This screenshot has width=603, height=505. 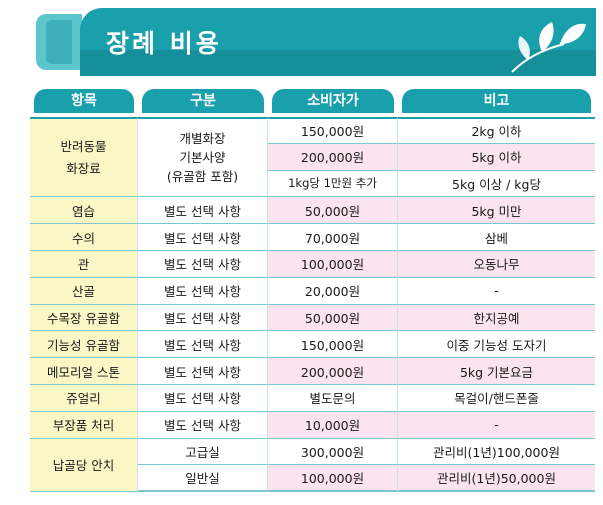 I want to click on price-cell: 20,000원, so click(x=333, y=291).